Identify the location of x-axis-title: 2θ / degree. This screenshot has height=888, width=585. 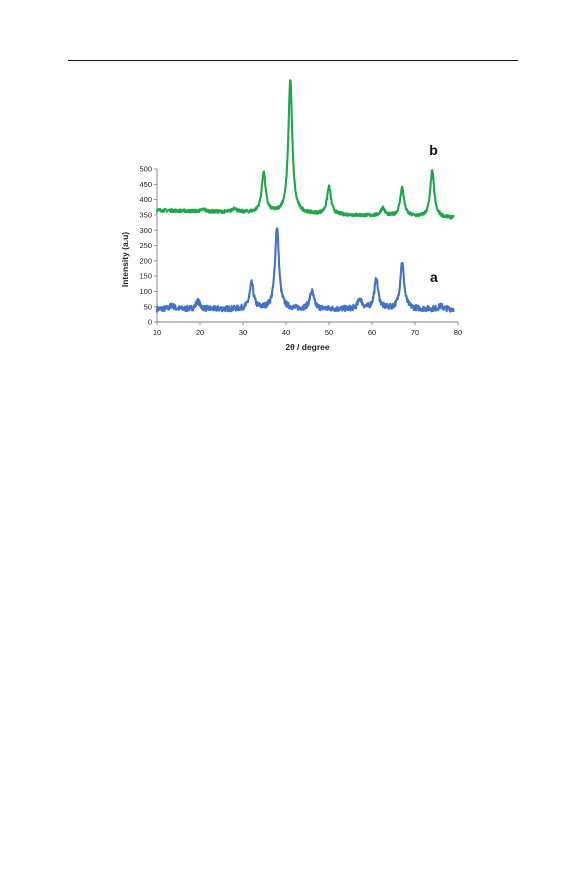
(307, 347).